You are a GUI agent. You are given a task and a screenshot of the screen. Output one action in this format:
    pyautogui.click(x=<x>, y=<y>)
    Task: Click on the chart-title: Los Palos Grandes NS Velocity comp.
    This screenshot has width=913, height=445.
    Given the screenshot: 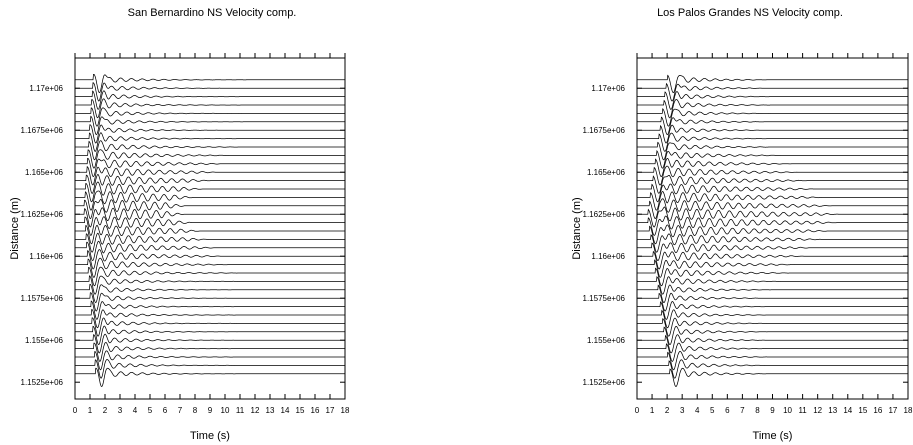 What is the action you would take?
    pyautogui.click(x=750, y=13)
    